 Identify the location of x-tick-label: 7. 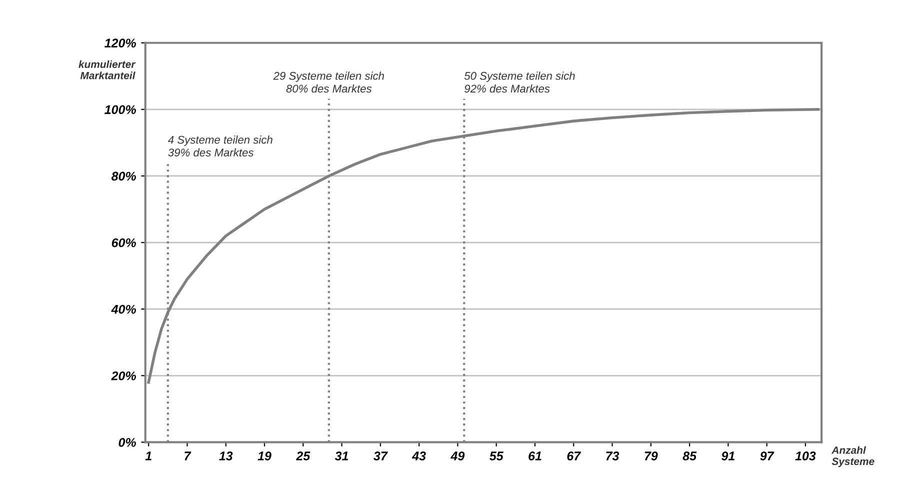
(188, 456).